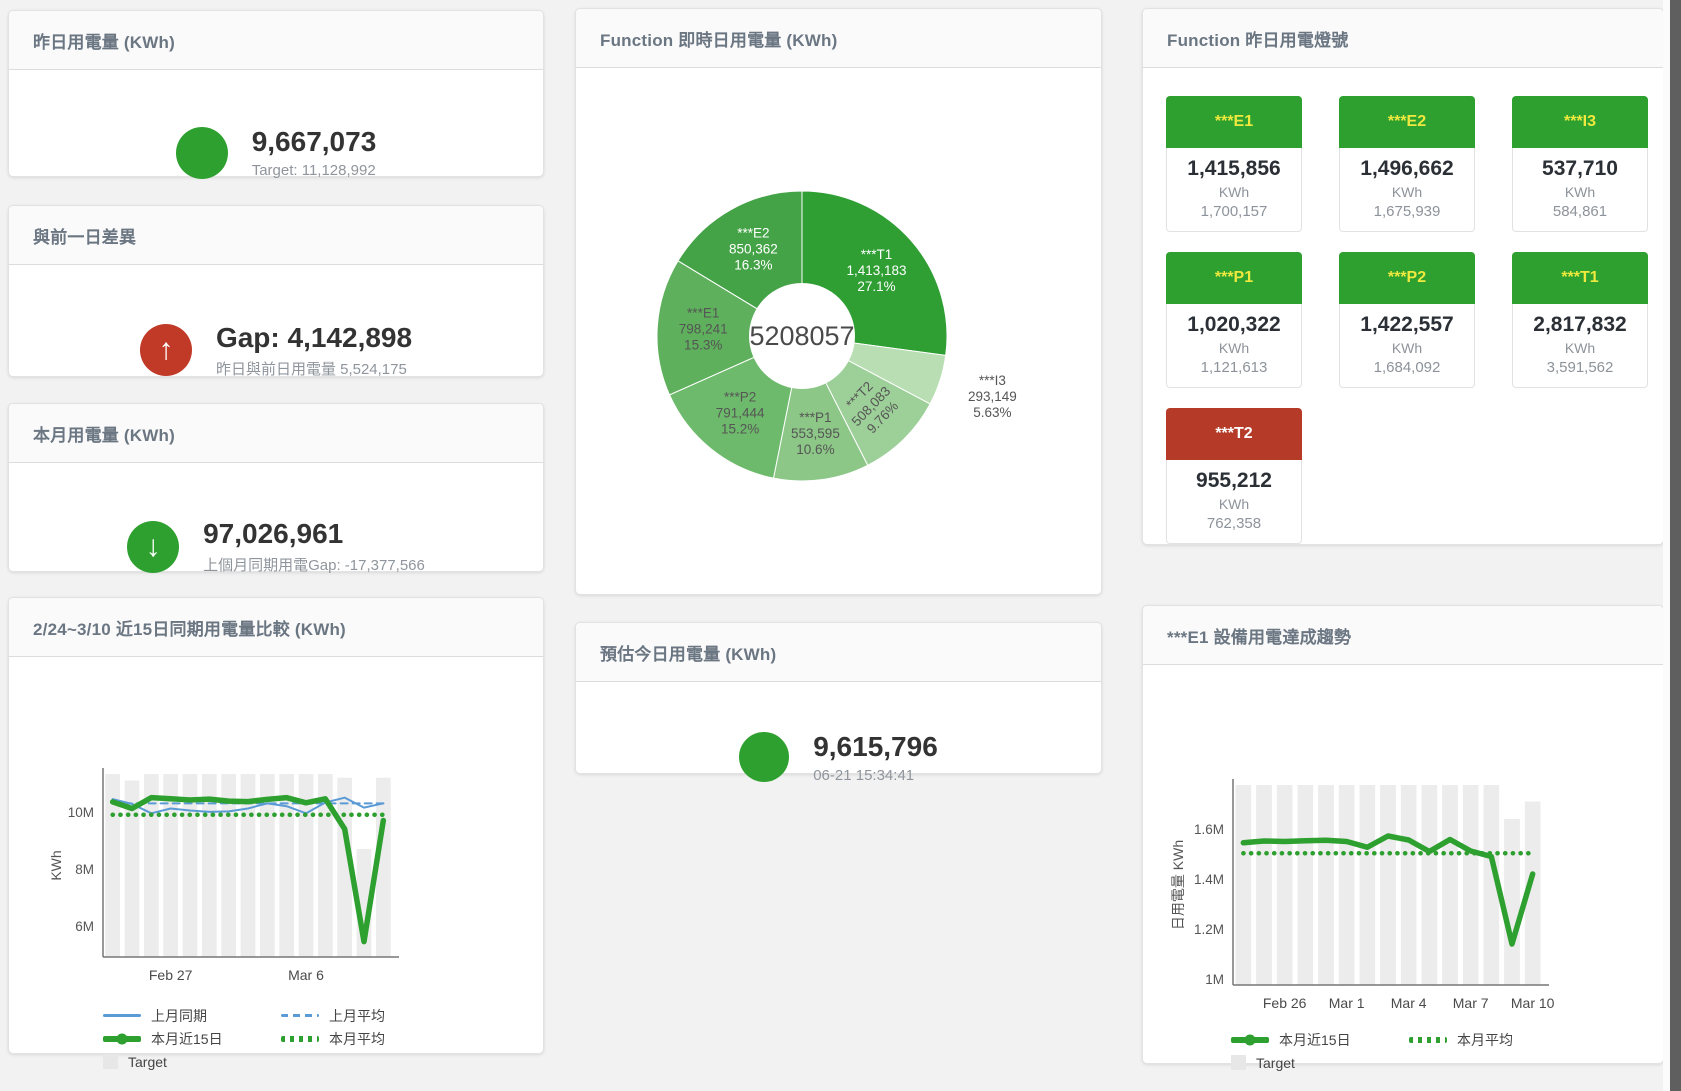  What do you see at coordinates (801, 336) in the screenshot?
I see `donut-center-total: 5208057` at bounding box center [801, 336].